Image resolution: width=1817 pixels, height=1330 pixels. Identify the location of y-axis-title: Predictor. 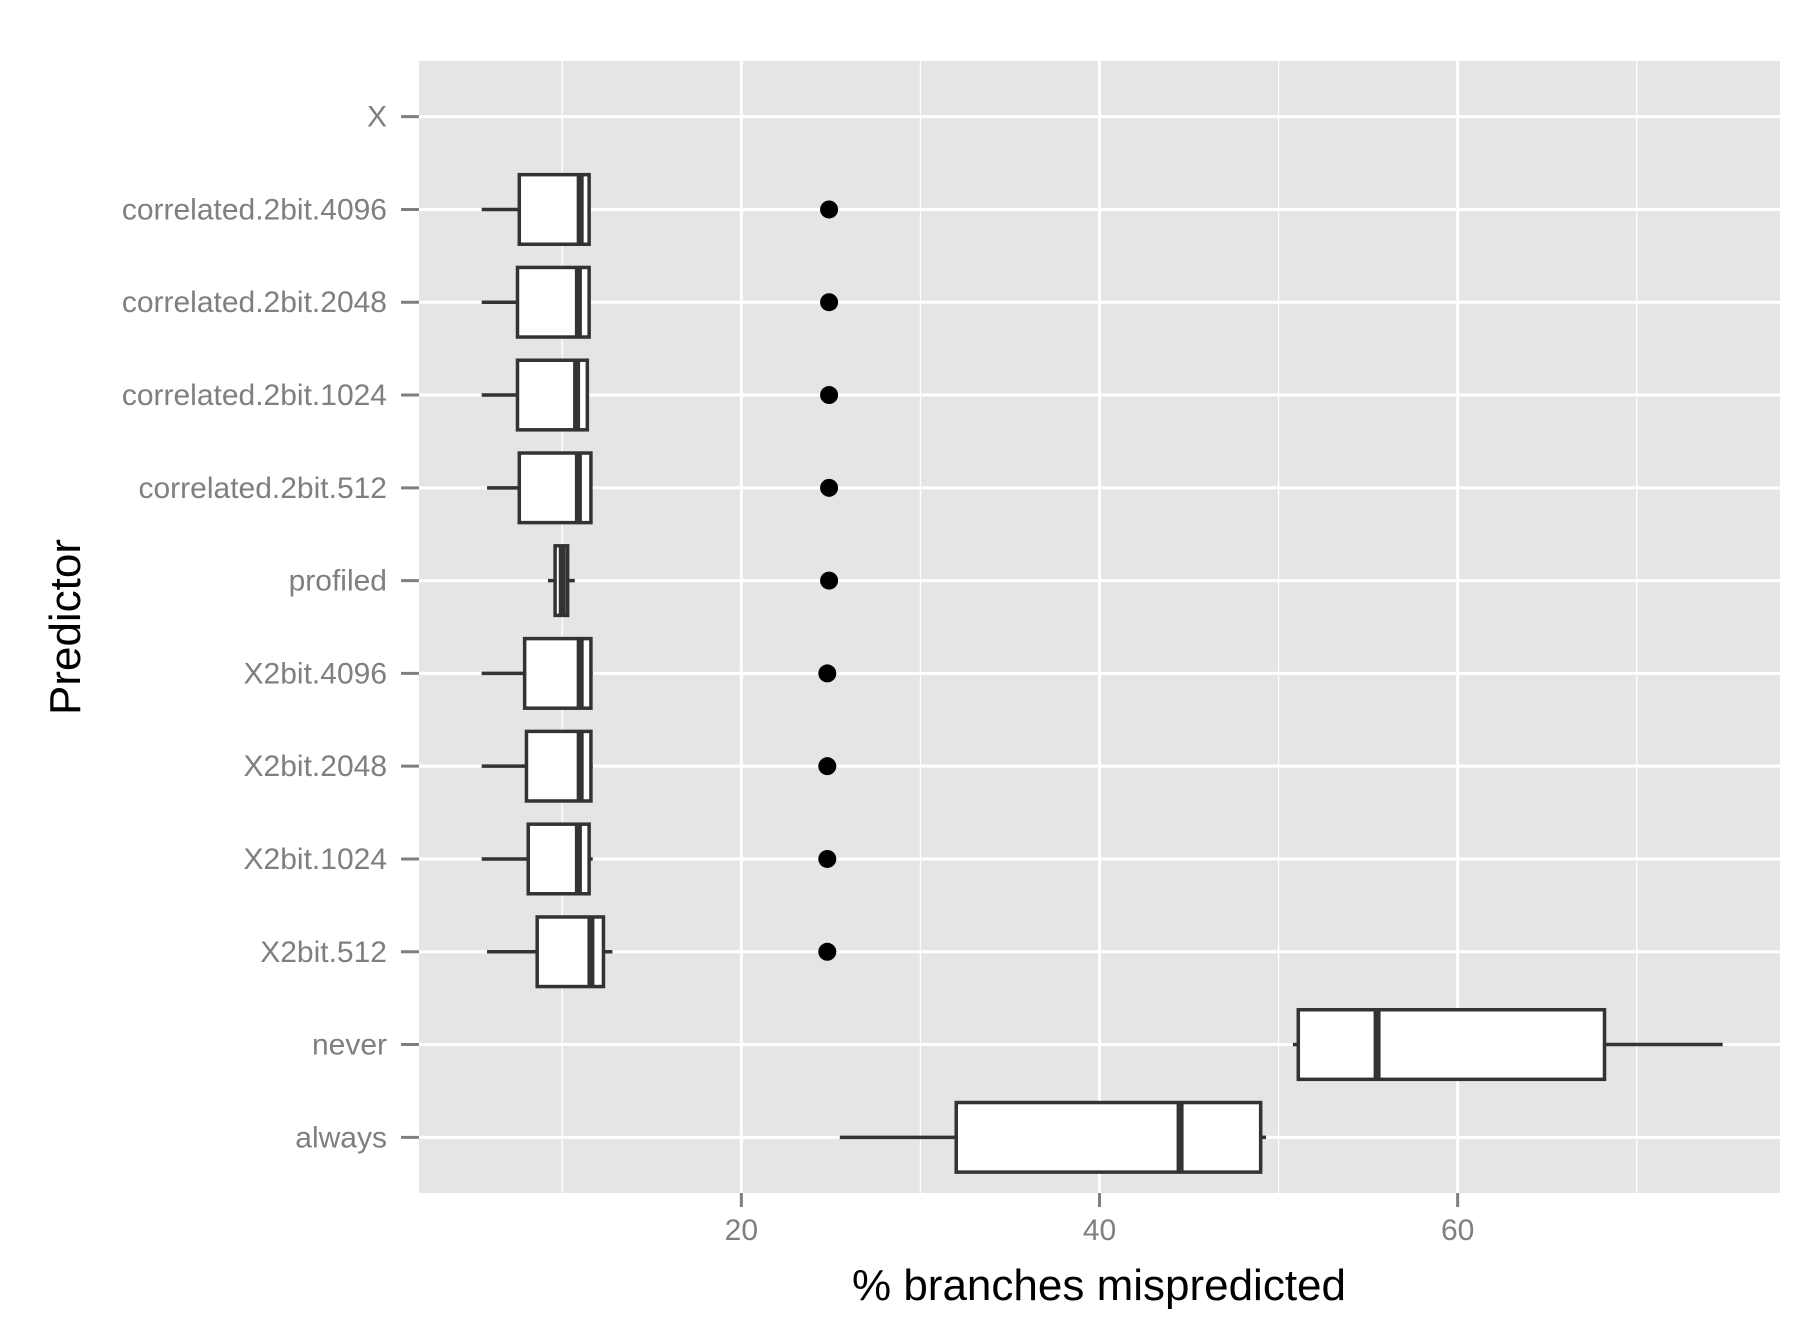
(65, 627).